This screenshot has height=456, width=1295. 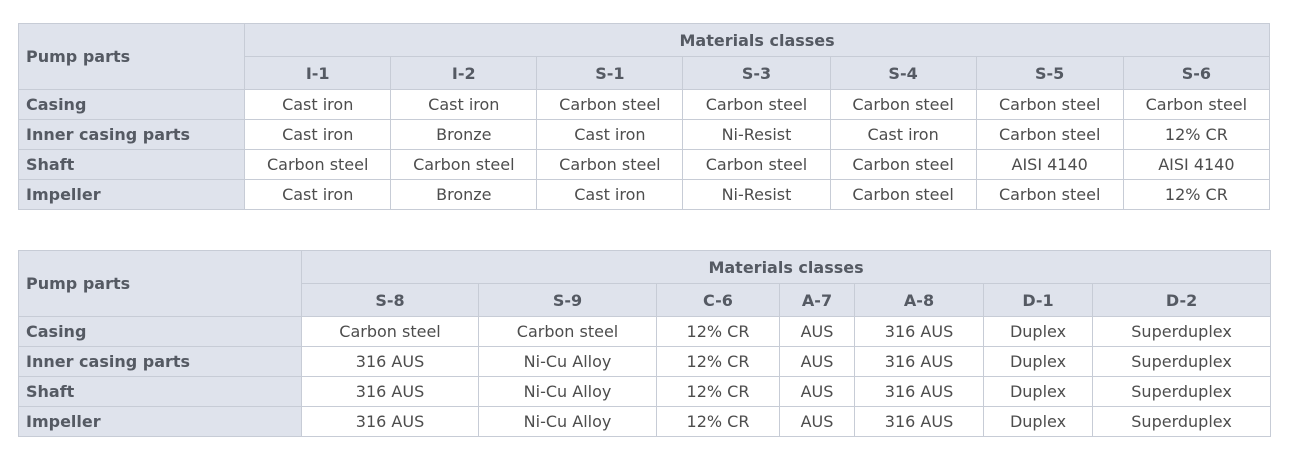 I want to click on class-header: S-4, so click(x=903, y=73).